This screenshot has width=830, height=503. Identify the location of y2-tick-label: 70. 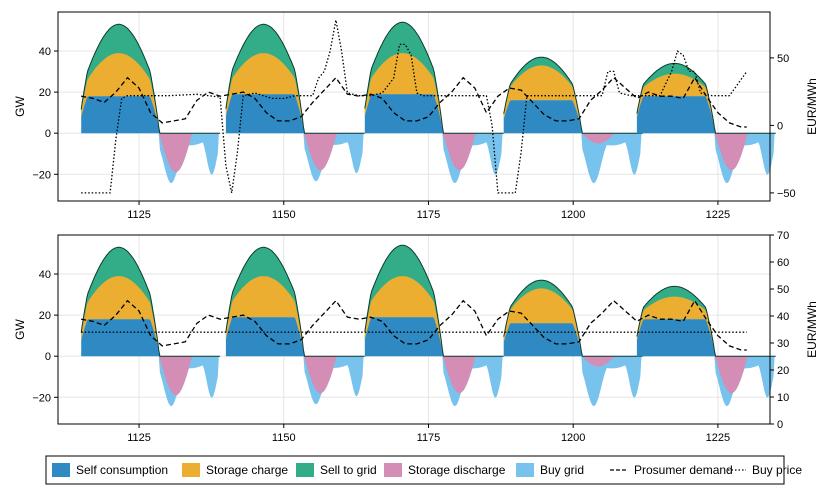
(783, 236).